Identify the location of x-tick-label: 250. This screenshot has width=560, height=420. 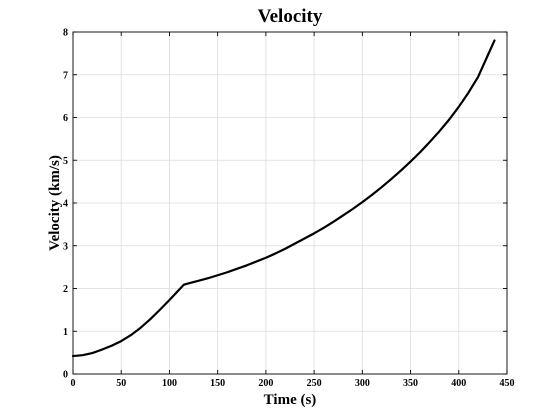
(314, 383).